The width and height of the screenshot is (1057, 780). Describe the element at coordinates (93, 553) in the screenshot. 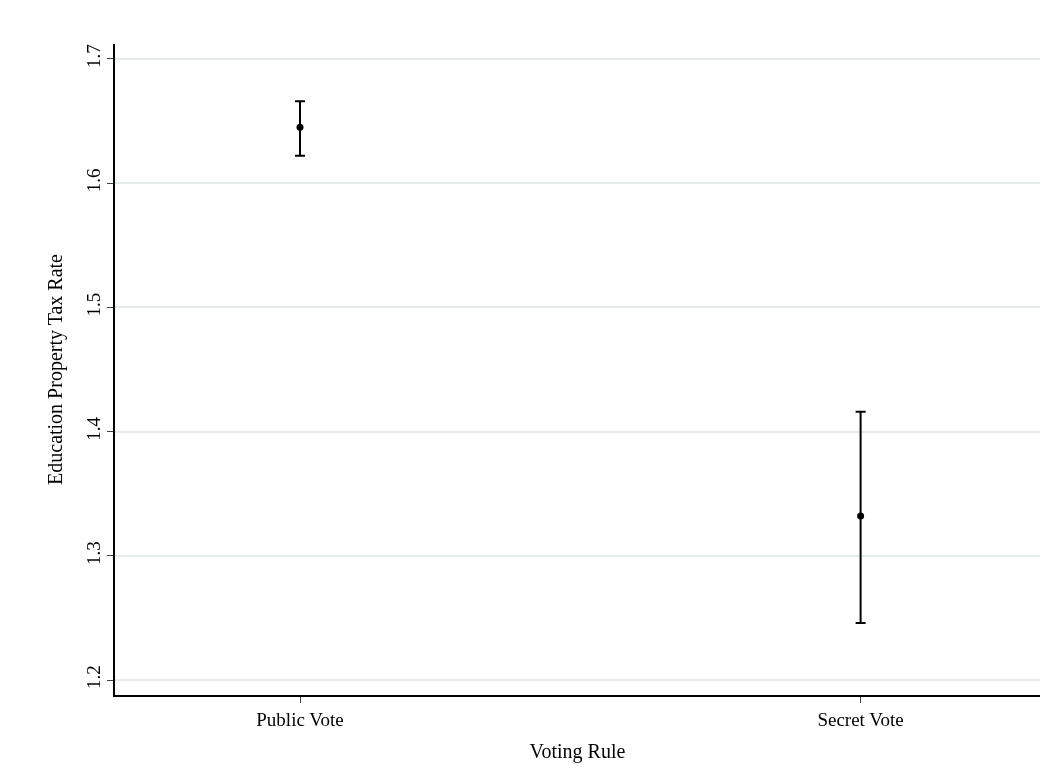

I see `y-tick-label: 1.3` at that location.